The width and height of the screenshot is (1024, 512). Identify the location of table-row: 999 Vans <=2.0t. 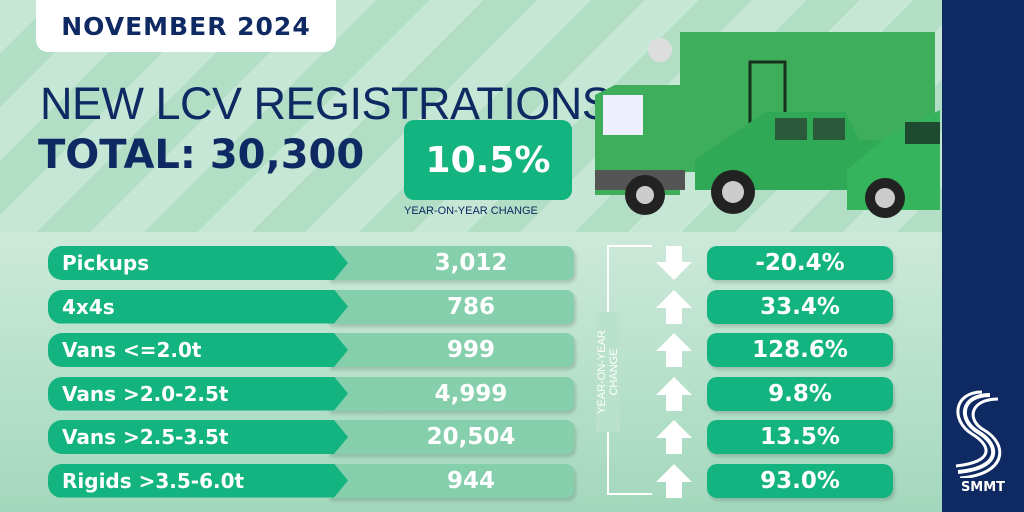
(311, 350).